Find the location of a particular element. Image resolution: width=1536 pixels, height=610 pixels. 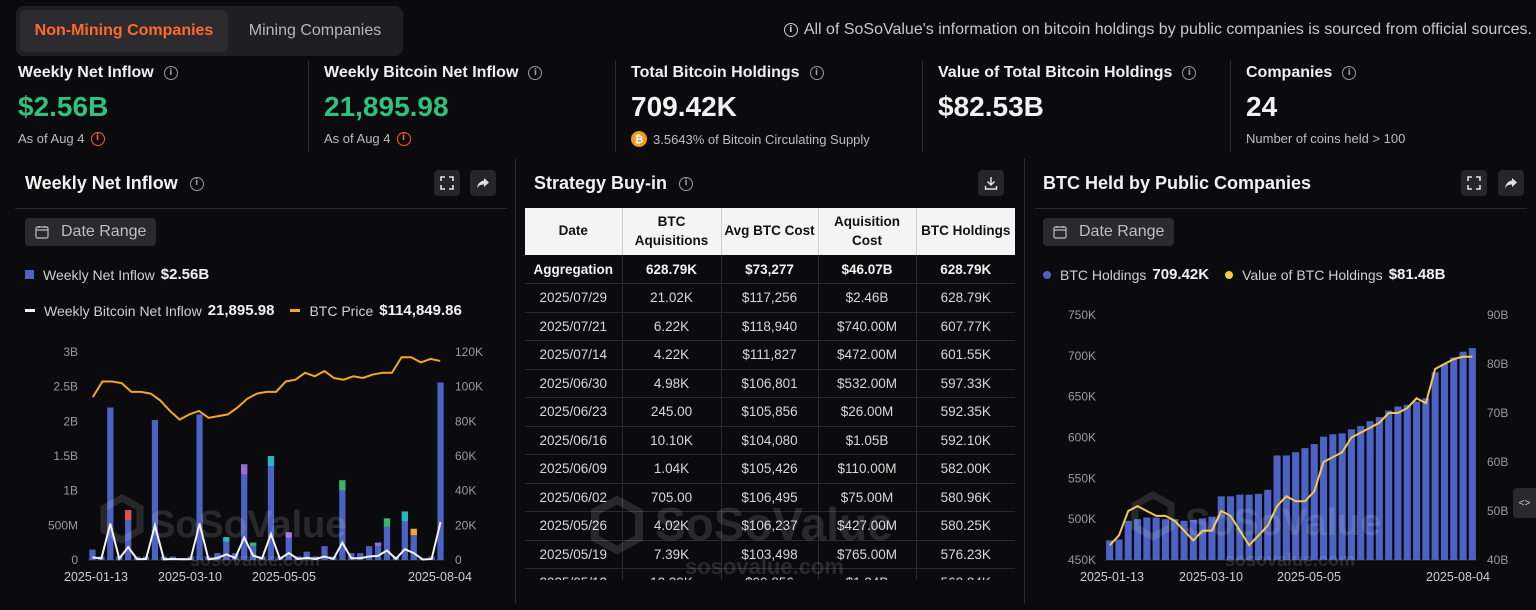

stat-value-of-total-bitcoin-holdings: Value of Total Bitcoin Holdings i $82.53B is located at coordinates (1059, 106).